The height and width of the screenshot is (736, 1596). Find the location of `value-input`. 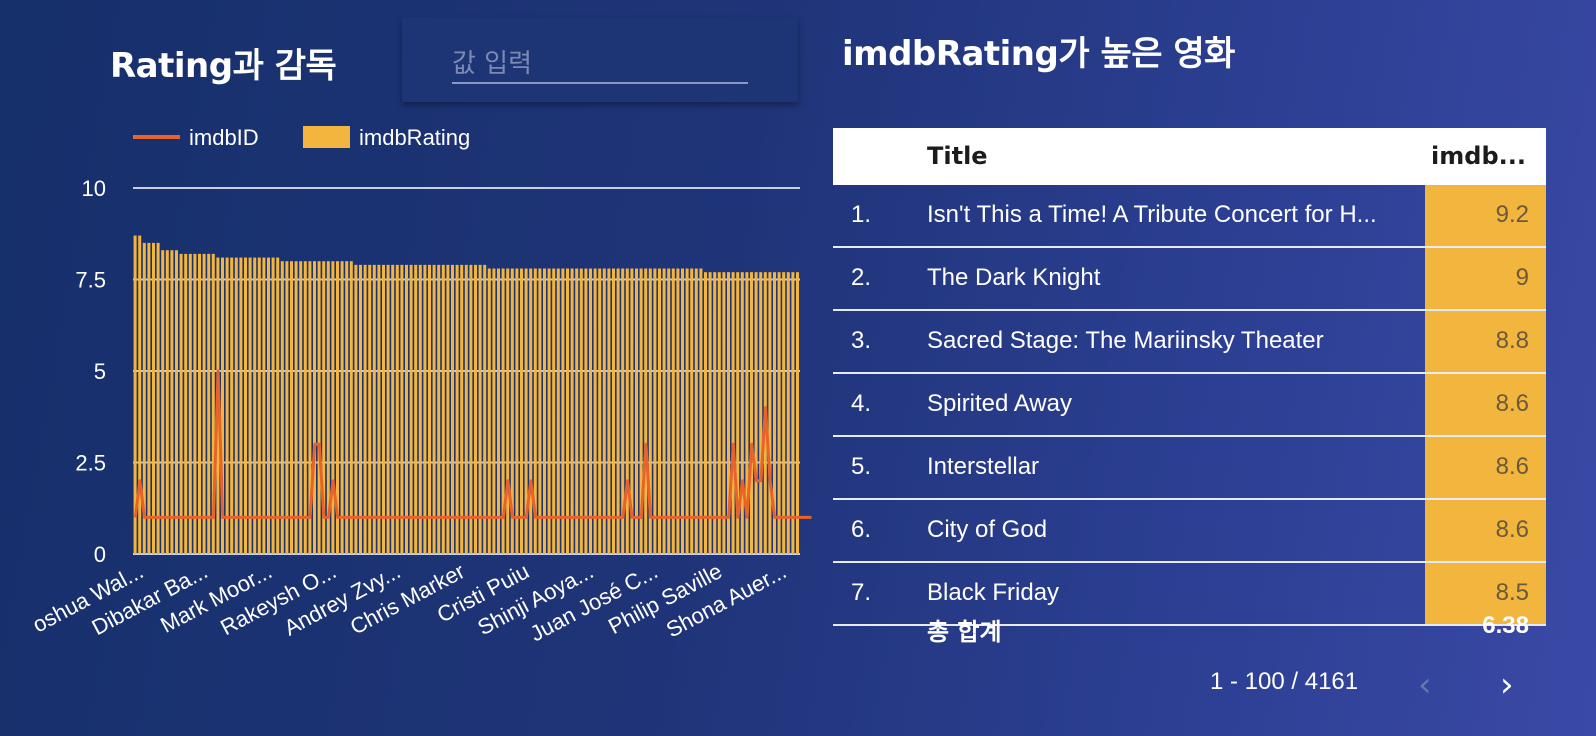

value-input is located at coordinates (600, 65).